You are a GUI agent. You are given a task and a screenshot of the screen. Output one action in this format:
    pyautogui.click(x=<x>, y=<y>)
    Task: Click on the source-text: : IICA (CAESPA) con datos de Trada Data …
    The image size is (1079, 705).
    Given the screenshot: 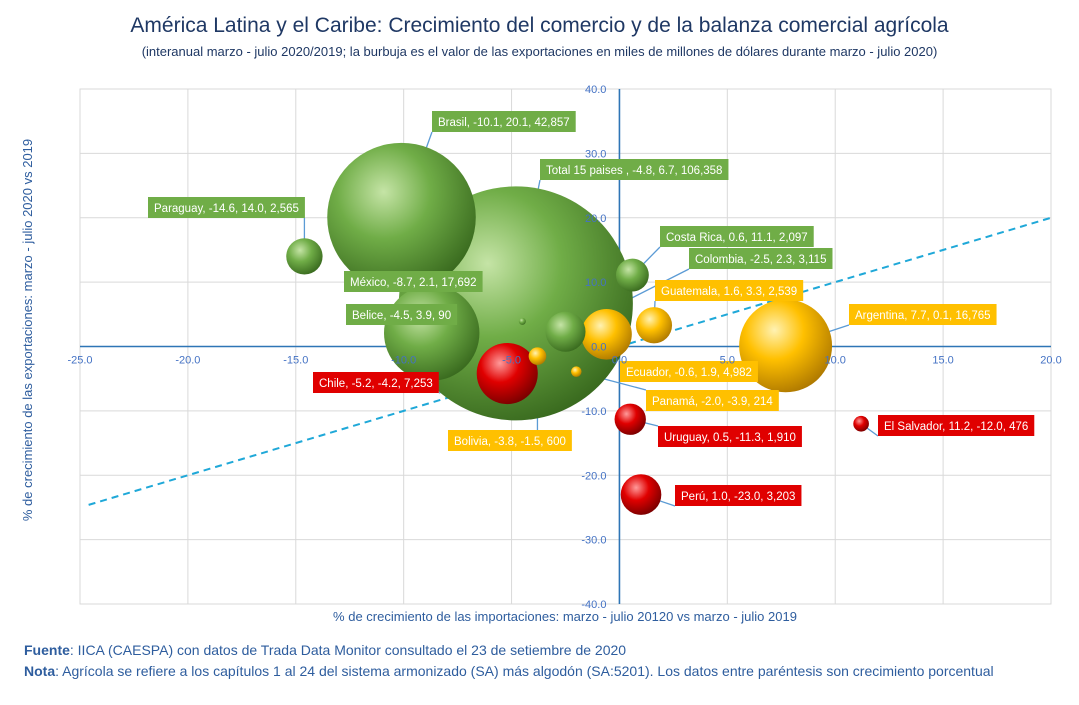 What is the action you would take?
    pyautogui.click(x=348, y=650)
    